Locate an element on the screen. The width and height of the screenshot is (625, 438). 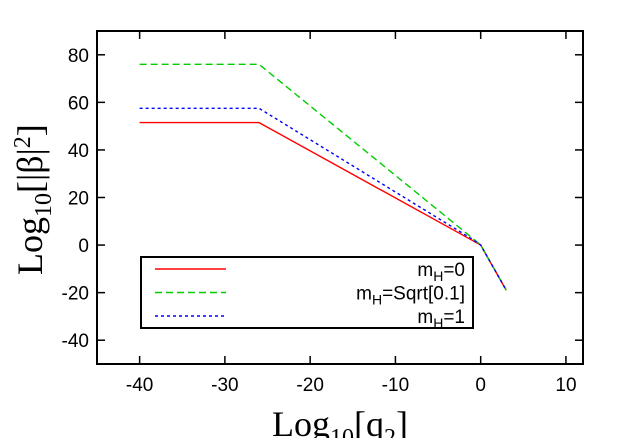
y-tick-label: -20 is located at coordinates (75, 294).